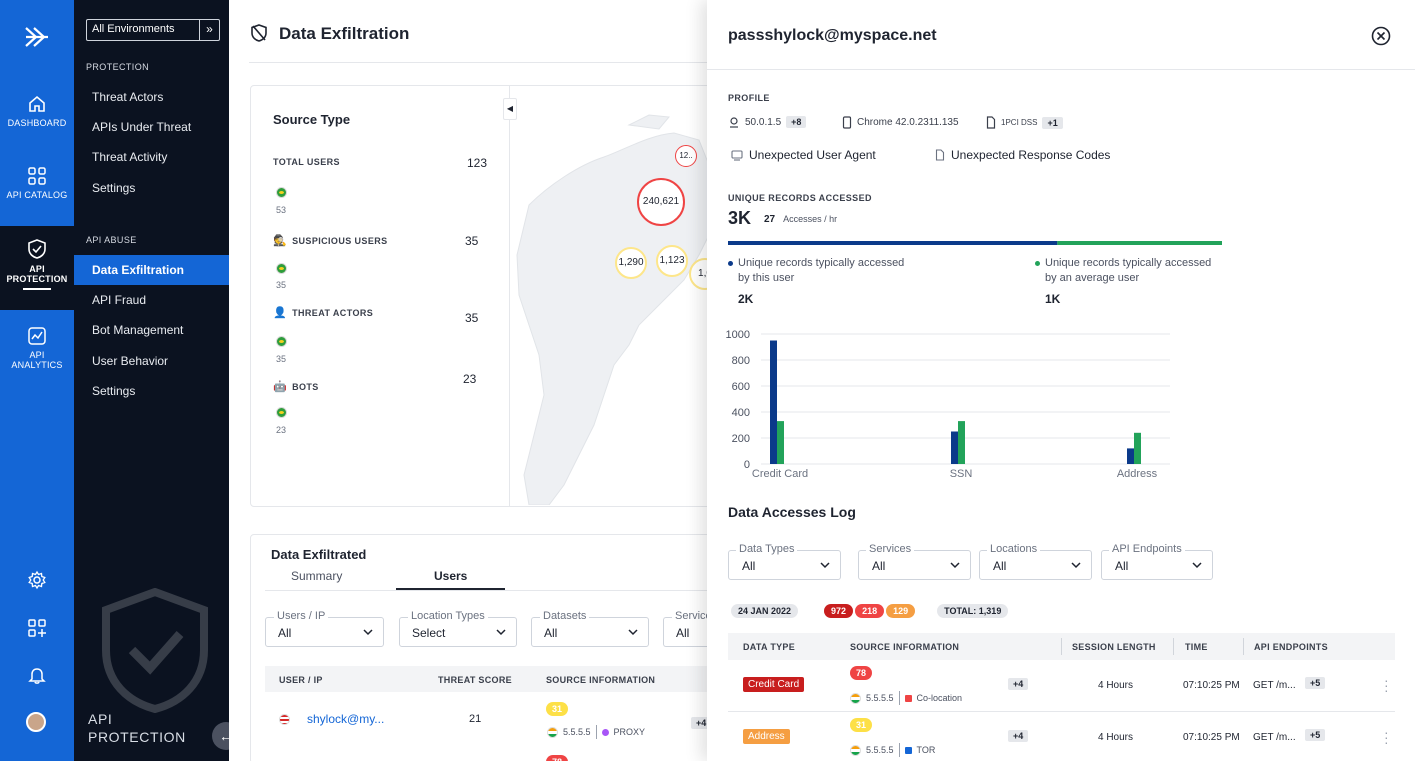 This screenshot has height=761, width=1415. Describe the element at coordinates (705, 273) in the screenshot. I see `map-bubble-partial-value: 1,0` at that location.